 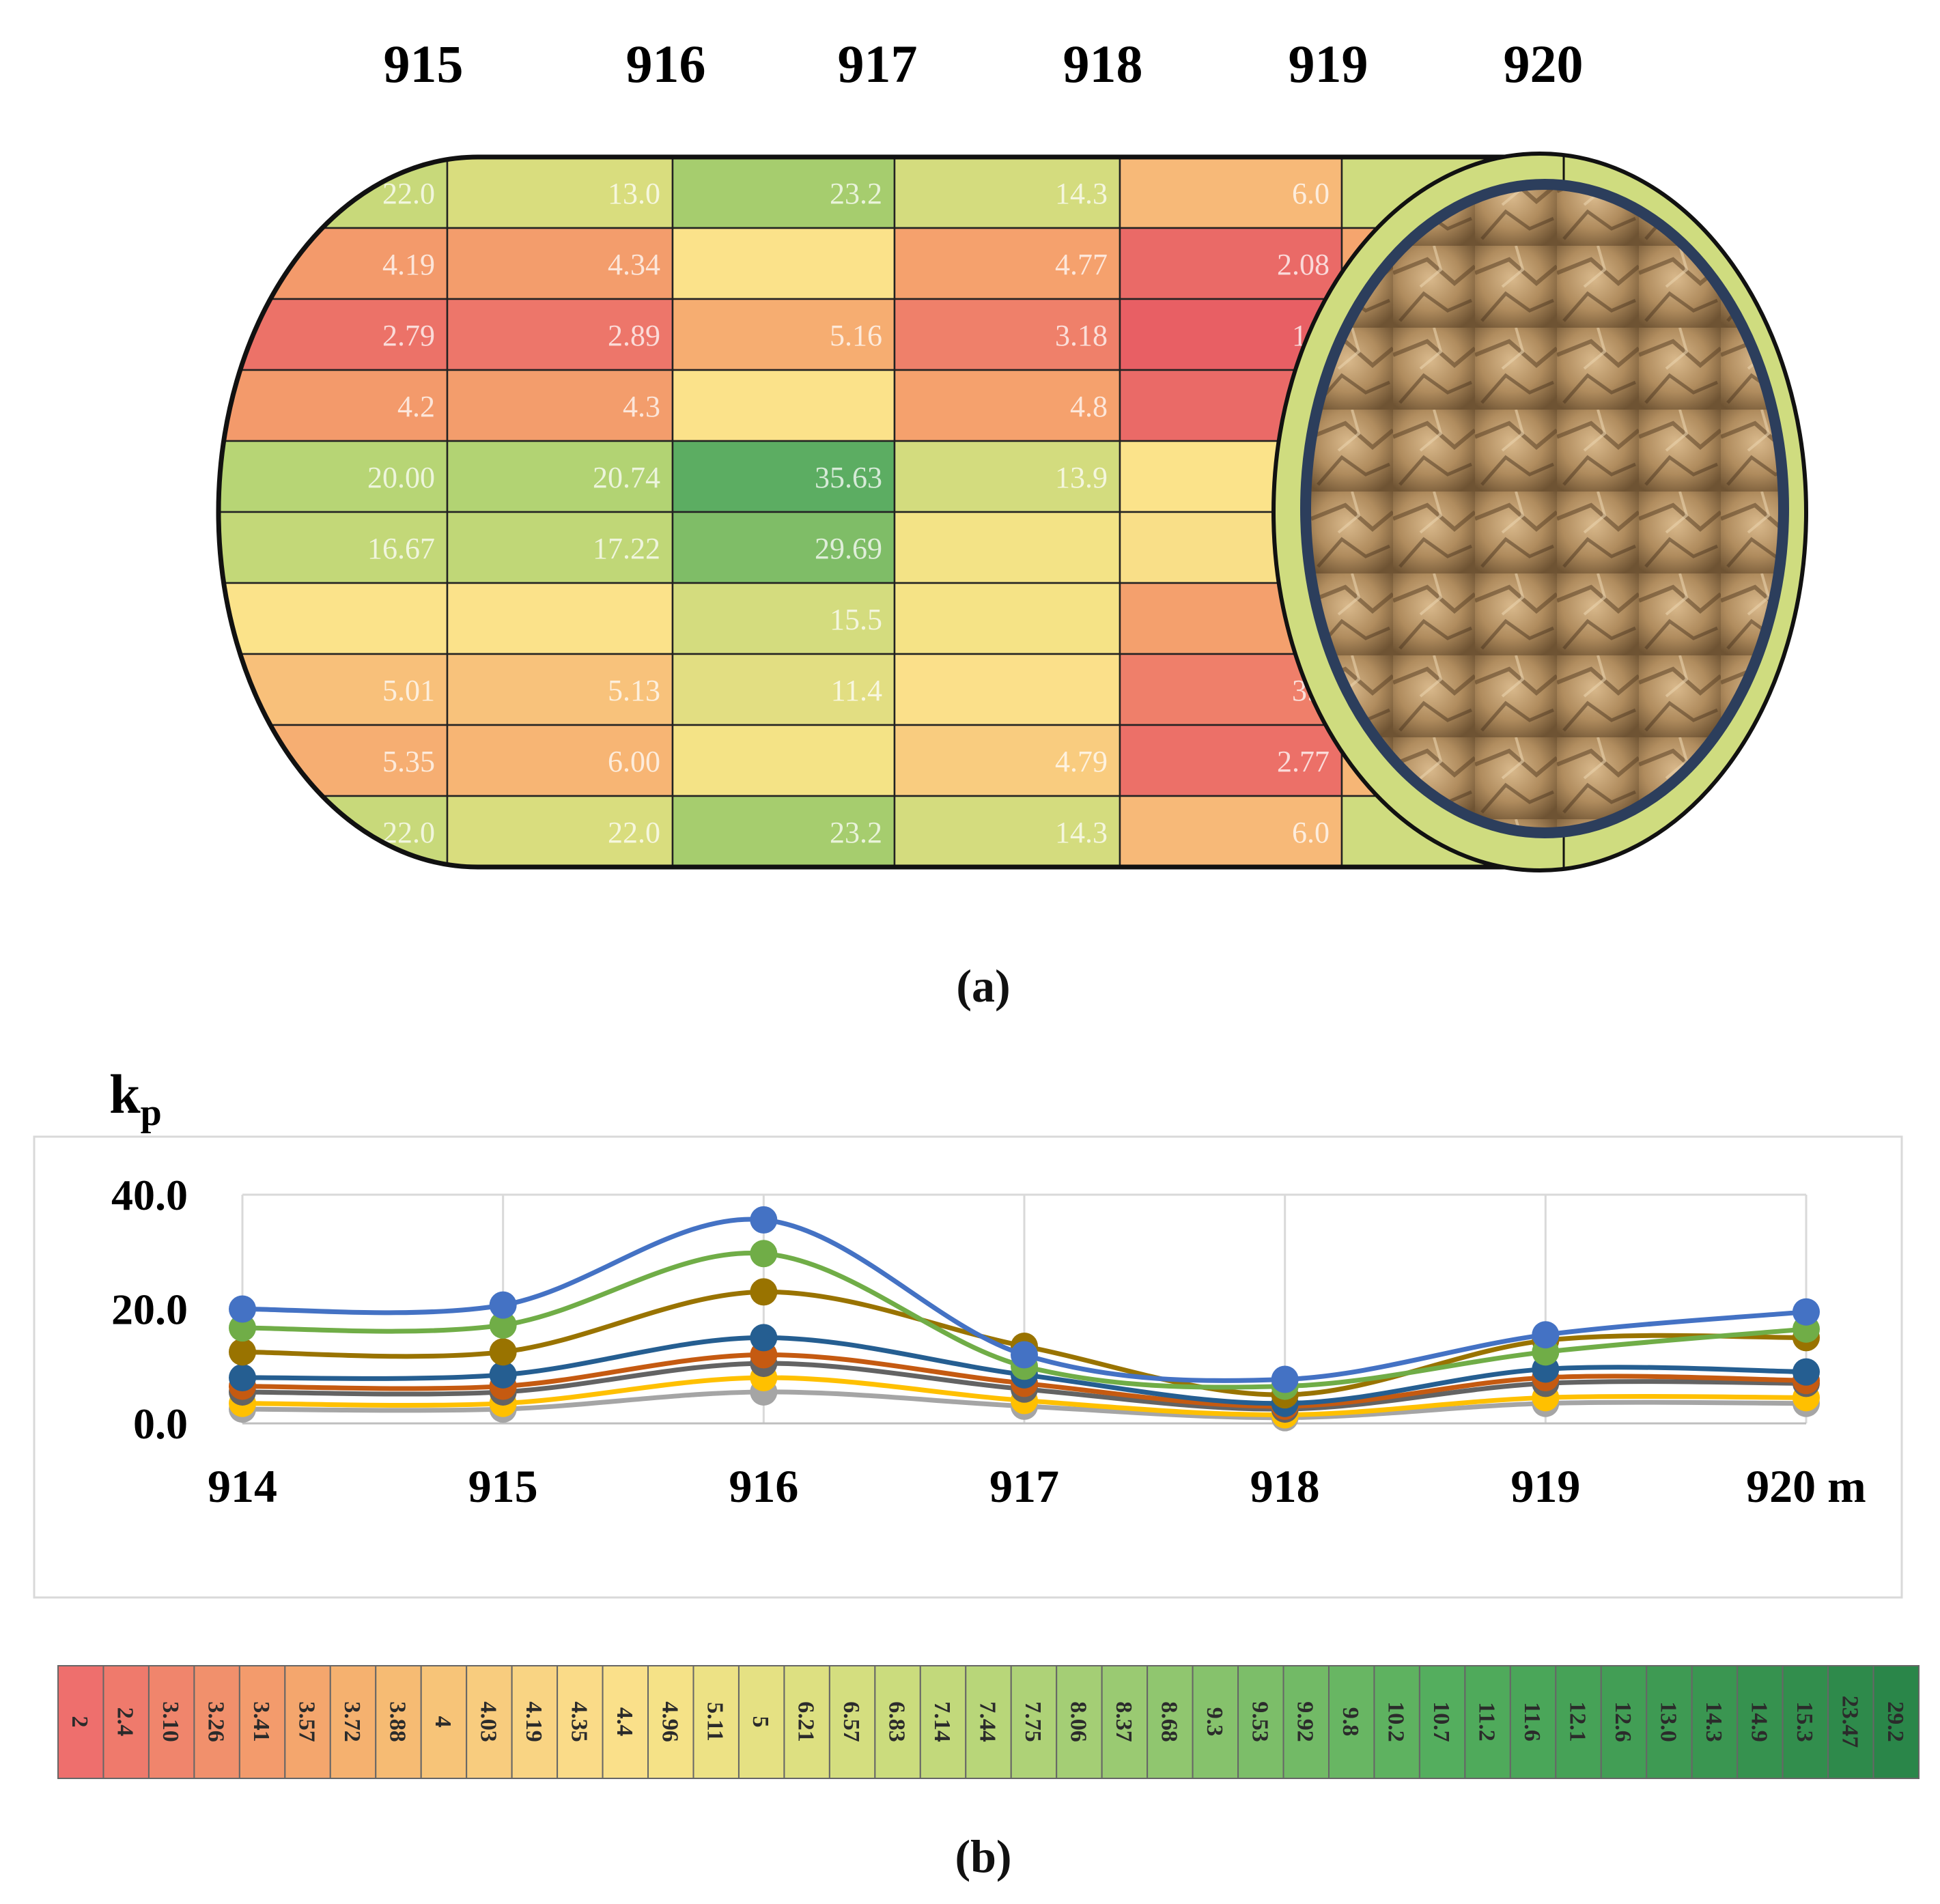 I want to click on scale-label: 2, so click(x=79, y=1722).